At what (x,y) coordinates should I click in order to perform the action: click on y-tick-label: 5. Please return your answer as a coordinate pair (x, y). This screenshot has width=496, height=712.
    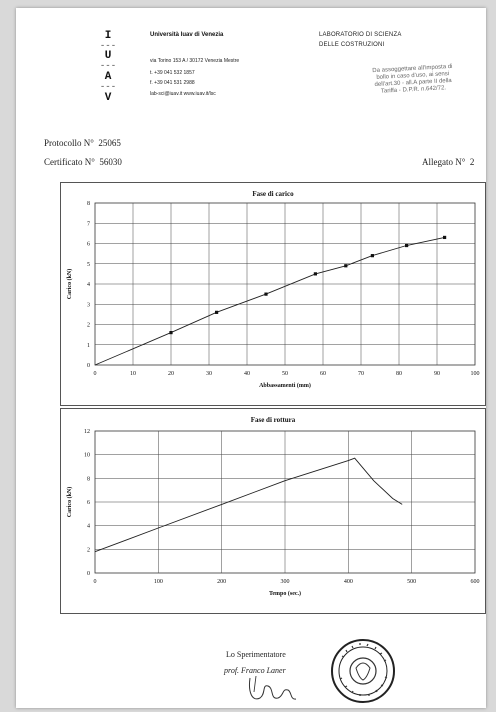
    Looking at the image, I should click on (88, 265).